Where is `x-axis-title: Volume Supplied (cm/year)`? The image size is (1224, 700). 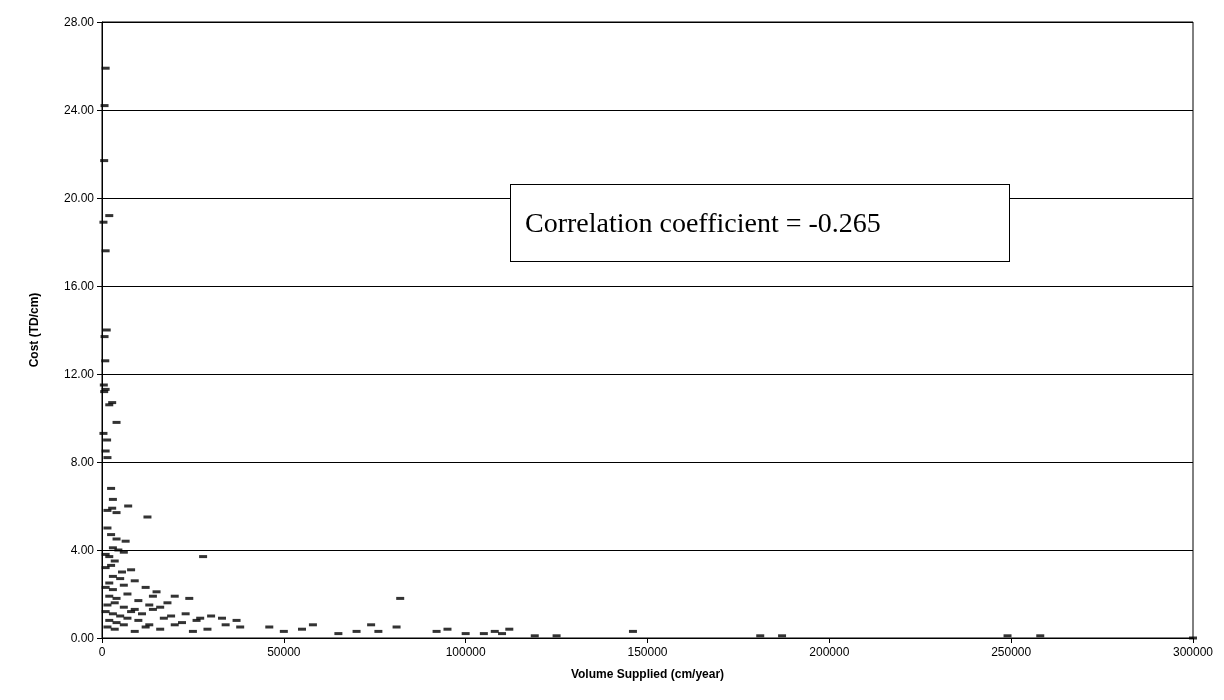 x-axis-title: Volume Supplied (cm/year) is located at coordinates (647, 674).